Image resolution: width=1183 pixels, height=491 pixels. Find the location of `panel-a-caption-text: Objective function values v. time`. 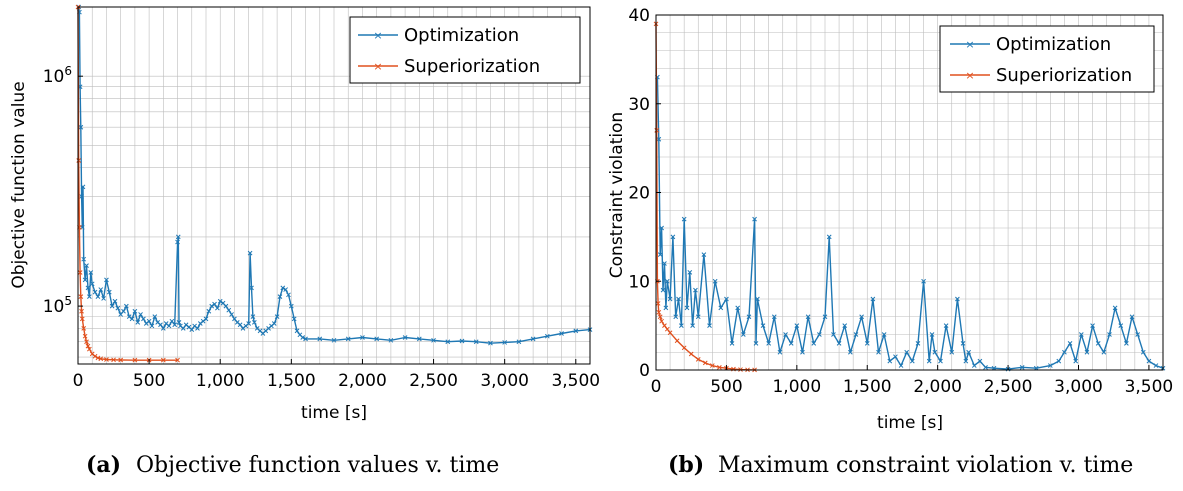

panel-a-caption-text: Objective function values v. time is located at coordinates (317, 465).